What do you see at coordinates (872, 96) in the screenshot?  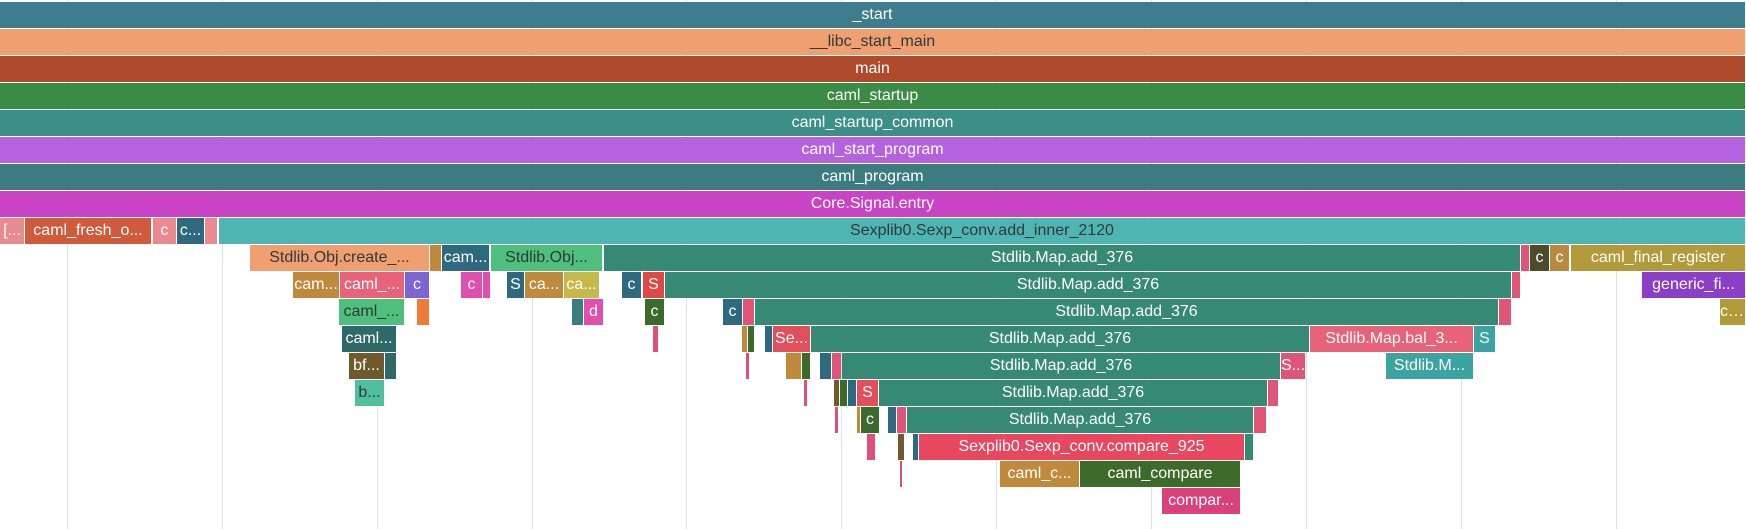 I see `flame-frame: caml_startup` at bounding box center [872, 96].